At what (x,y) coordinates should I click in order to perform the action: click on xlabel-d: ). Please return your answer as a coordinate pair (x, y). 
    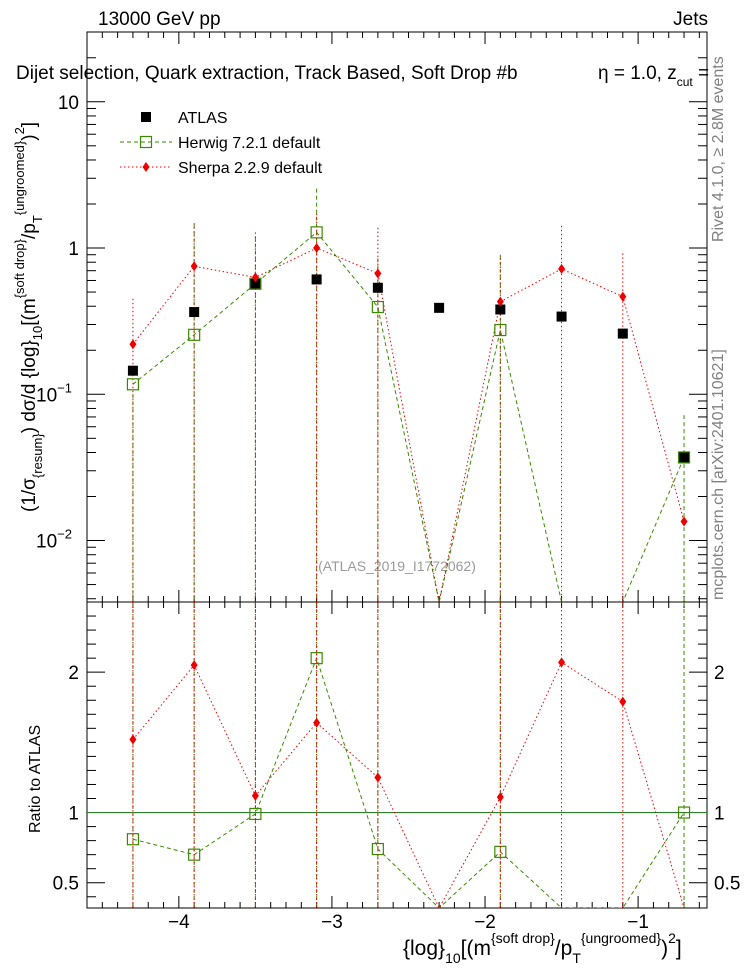
    Looking at the image, I should click on (664, 948).